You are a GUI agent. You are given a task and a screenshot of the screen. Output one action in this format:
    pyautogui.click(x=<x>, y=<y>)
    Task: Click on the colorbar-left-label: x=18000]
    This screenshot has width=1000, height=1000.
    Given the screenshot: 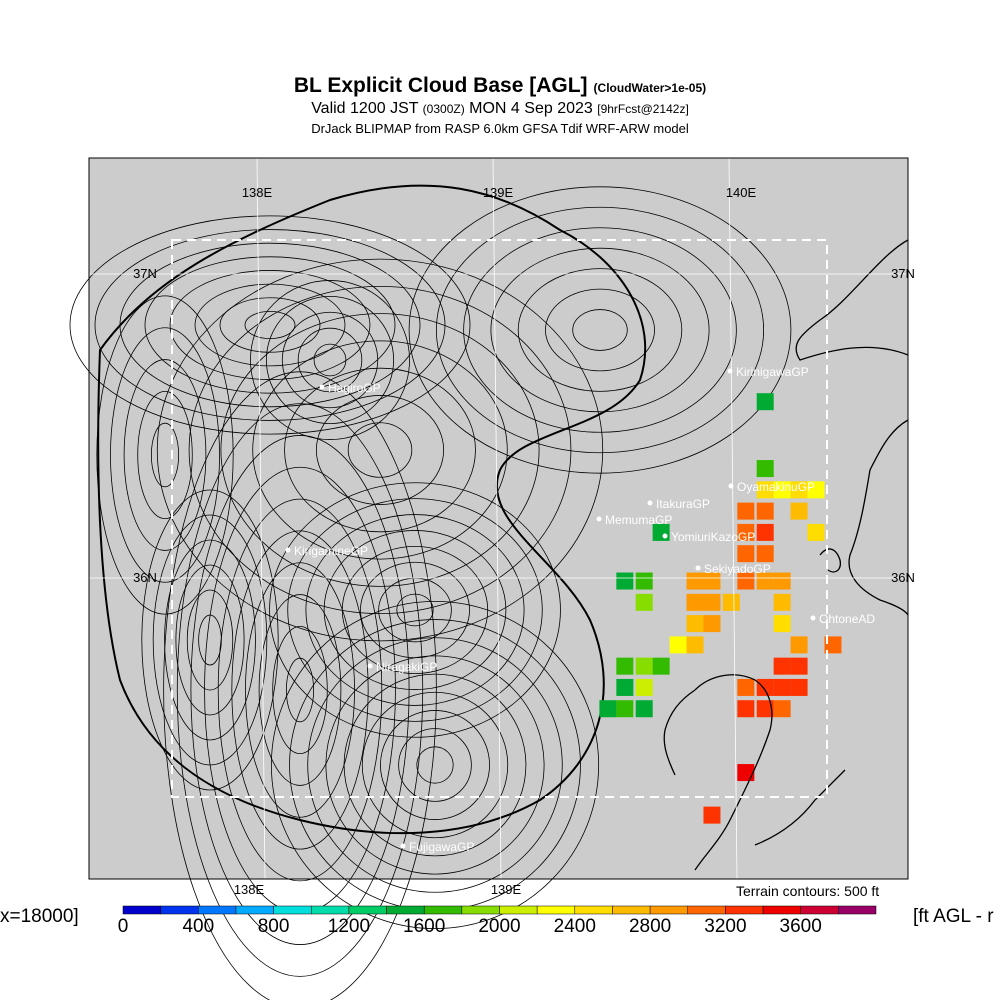 What is the action you would take?
    pyautogui.click(x=39, y=916)
    